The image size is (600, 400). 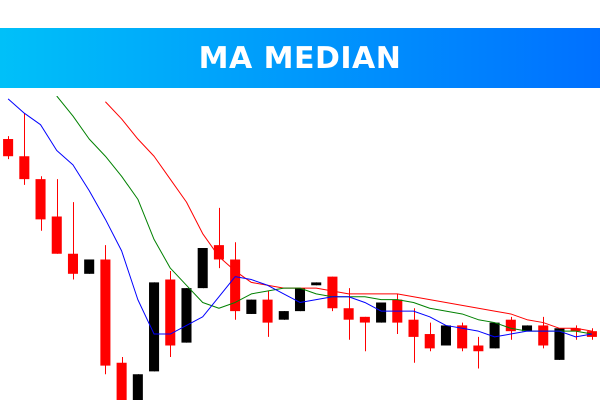 What do you see at coordinates (300, 58) in the screenshot?
I see `chart-title: MA MEDIAN` at bounding box center [300, 58].